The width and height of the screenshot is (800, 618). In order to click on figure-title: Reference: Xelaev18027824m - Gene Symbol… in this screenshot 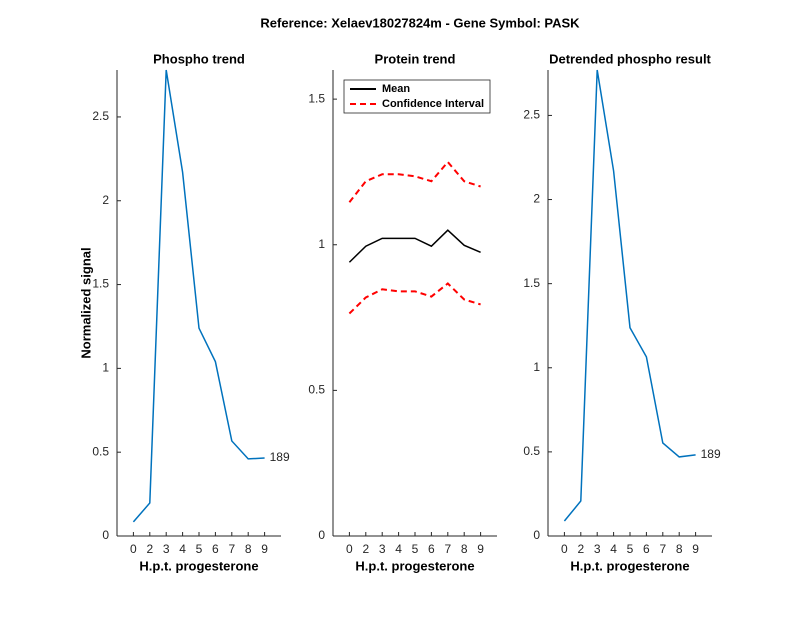, I will do `click(420, 22)`.